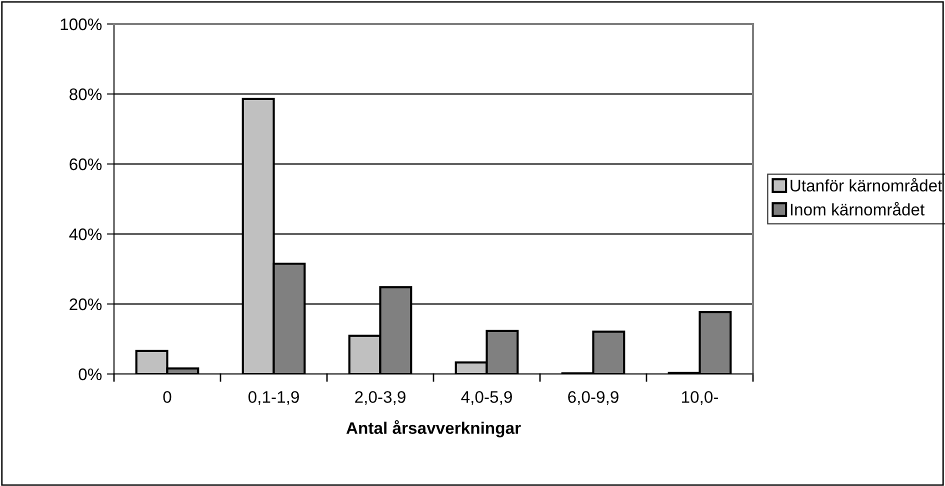 Image resolution: width=945 pixels, height=486 pixels. What do you see at coordinates (85, 234) in the screenshot?
I see `y-tick-label: 40%` at bounding box center [85, 234].